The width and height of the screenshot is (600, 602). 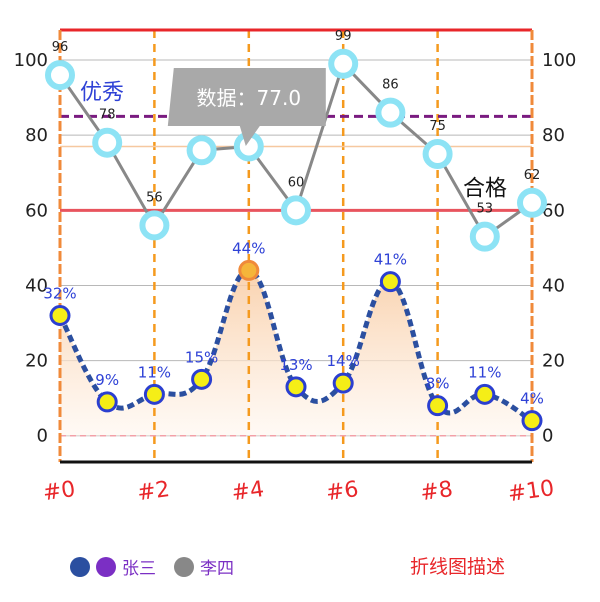 I want to click on xtick-6: #6, so click(x=342, y=491).